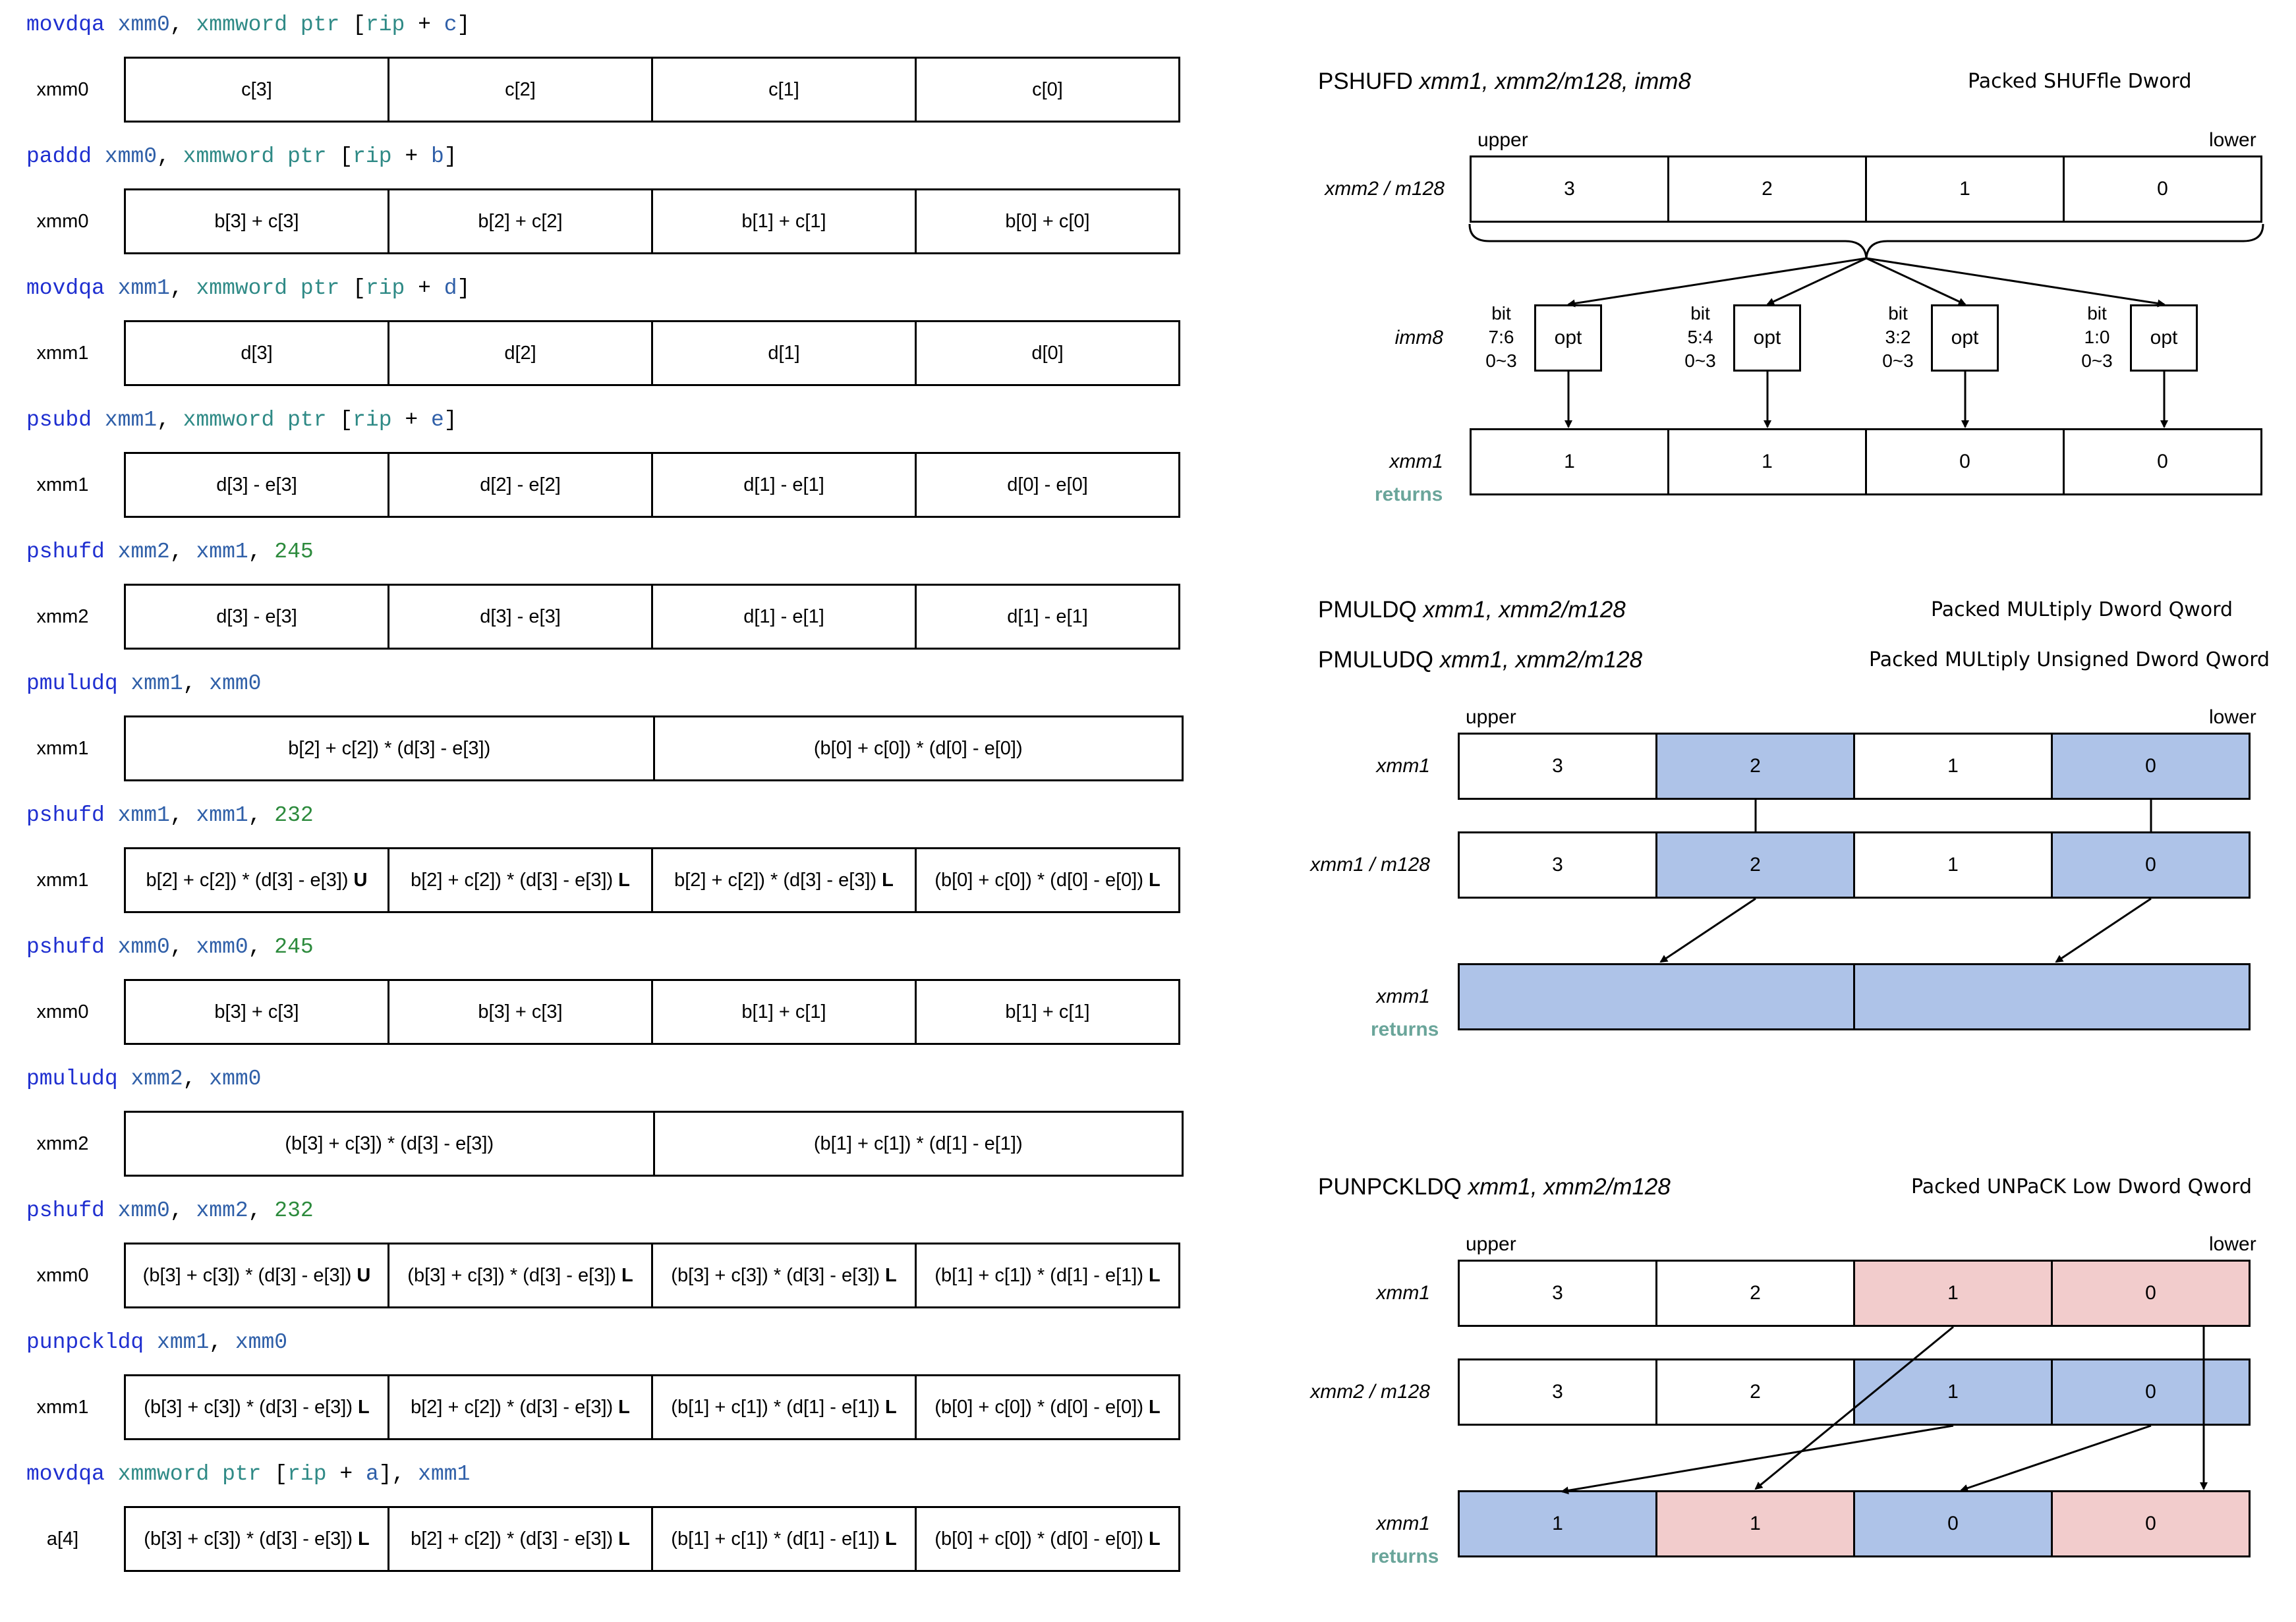 This screenshot has width=2296, height=1622. Describe the element at coordinates (1405, 1556) in the screenshot. I see `unpck-returns-label: returns` at that location.